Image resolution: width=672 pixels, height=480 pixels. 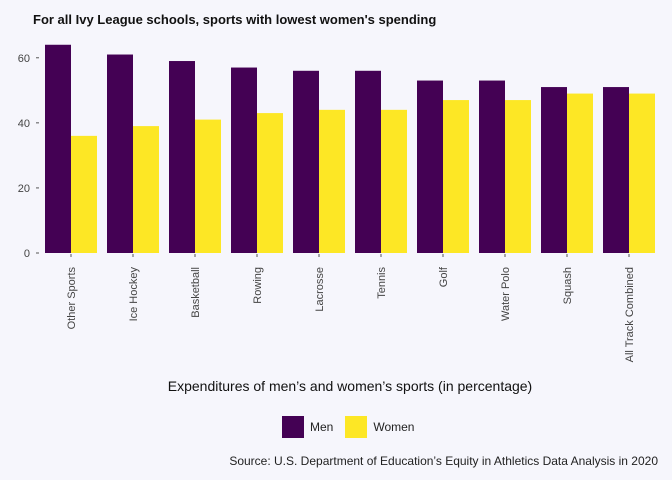 I want to click on y-tick-label: 40, so click(x=24, y=124).